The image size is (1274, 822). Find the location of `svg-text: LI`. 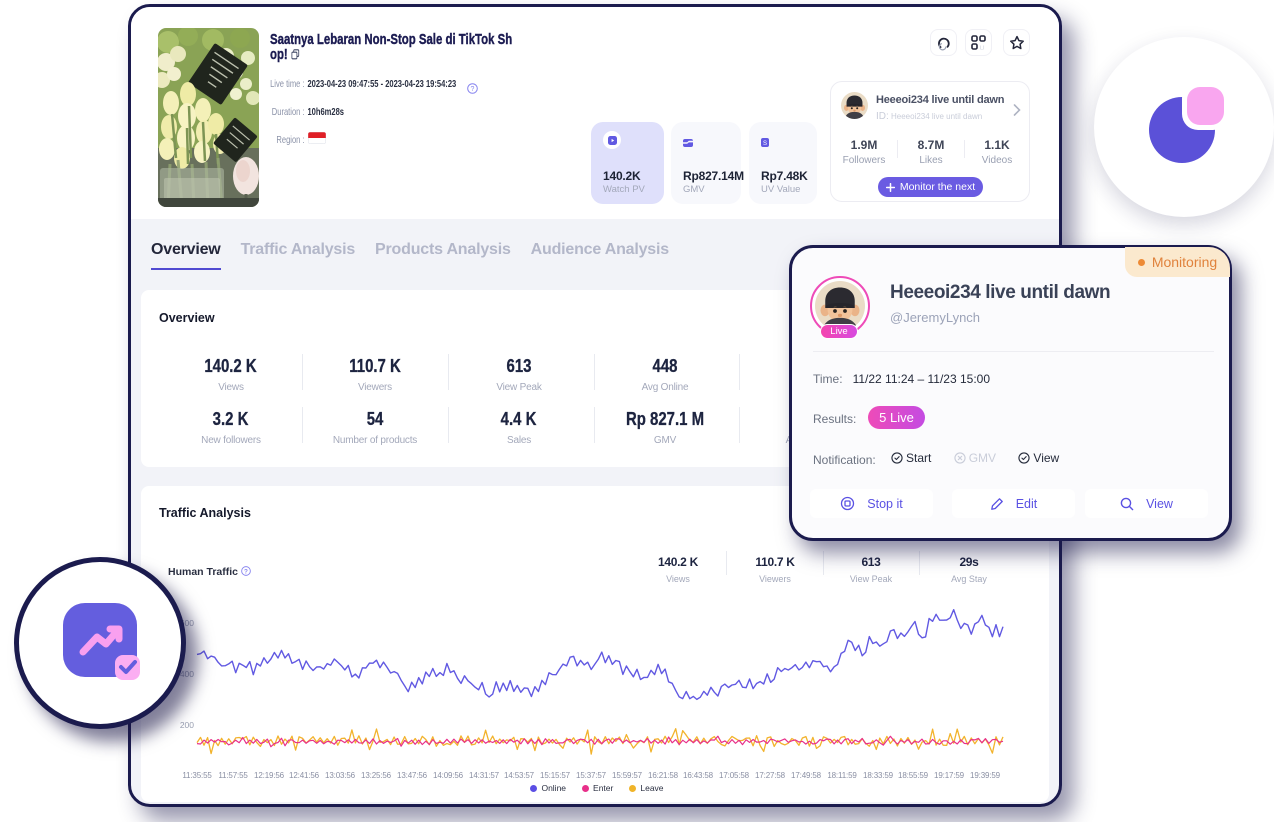

svg-text: LI is located at coordinates (982, 48).